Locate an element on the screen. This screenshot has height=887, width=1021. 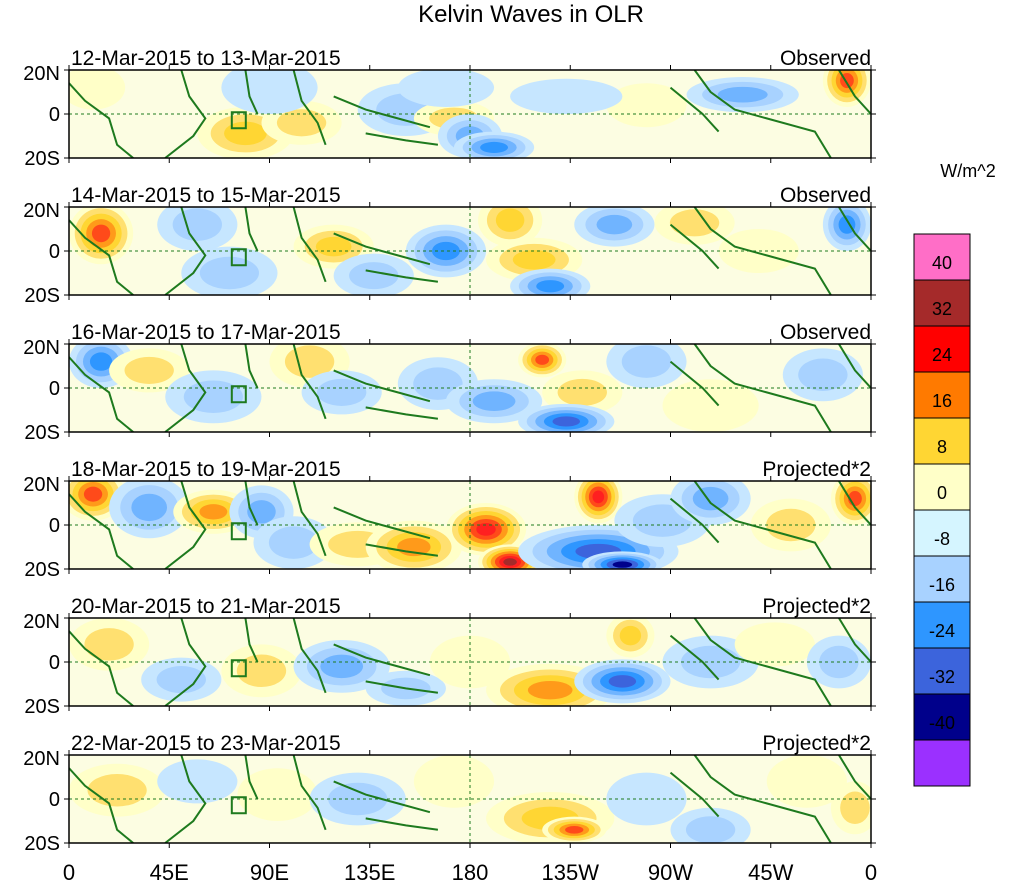
lon-label: 0 is located at coordinates (69, 872).